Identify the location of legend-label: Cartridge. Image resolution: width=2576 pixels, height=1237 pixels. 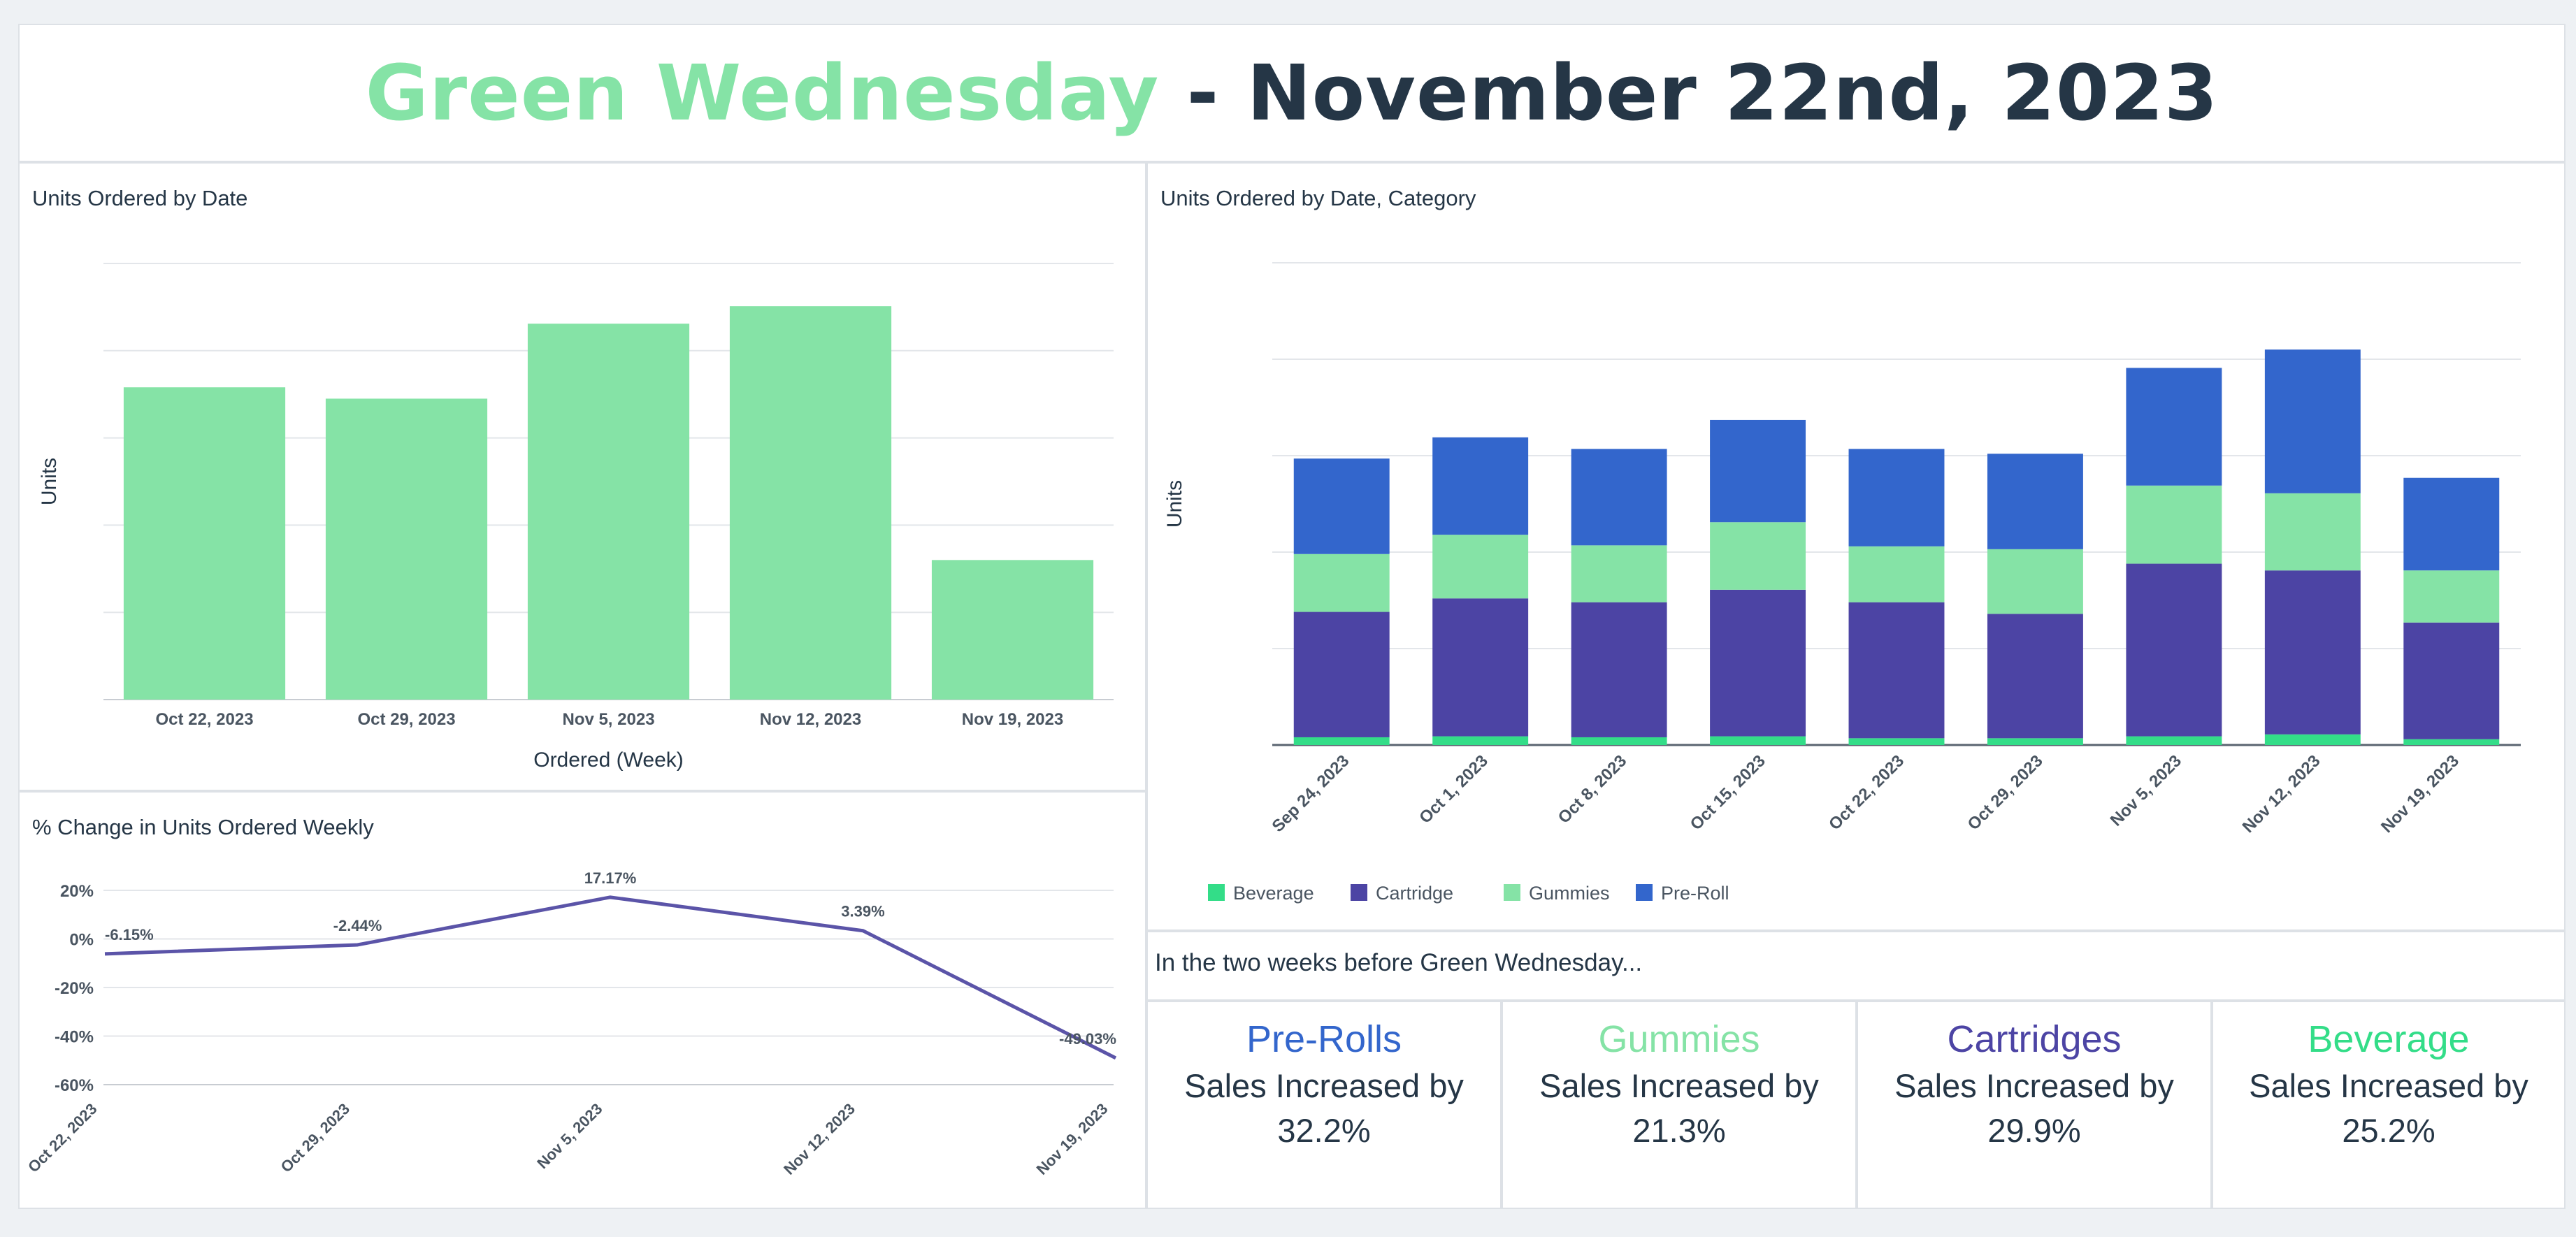
(1414, 893).